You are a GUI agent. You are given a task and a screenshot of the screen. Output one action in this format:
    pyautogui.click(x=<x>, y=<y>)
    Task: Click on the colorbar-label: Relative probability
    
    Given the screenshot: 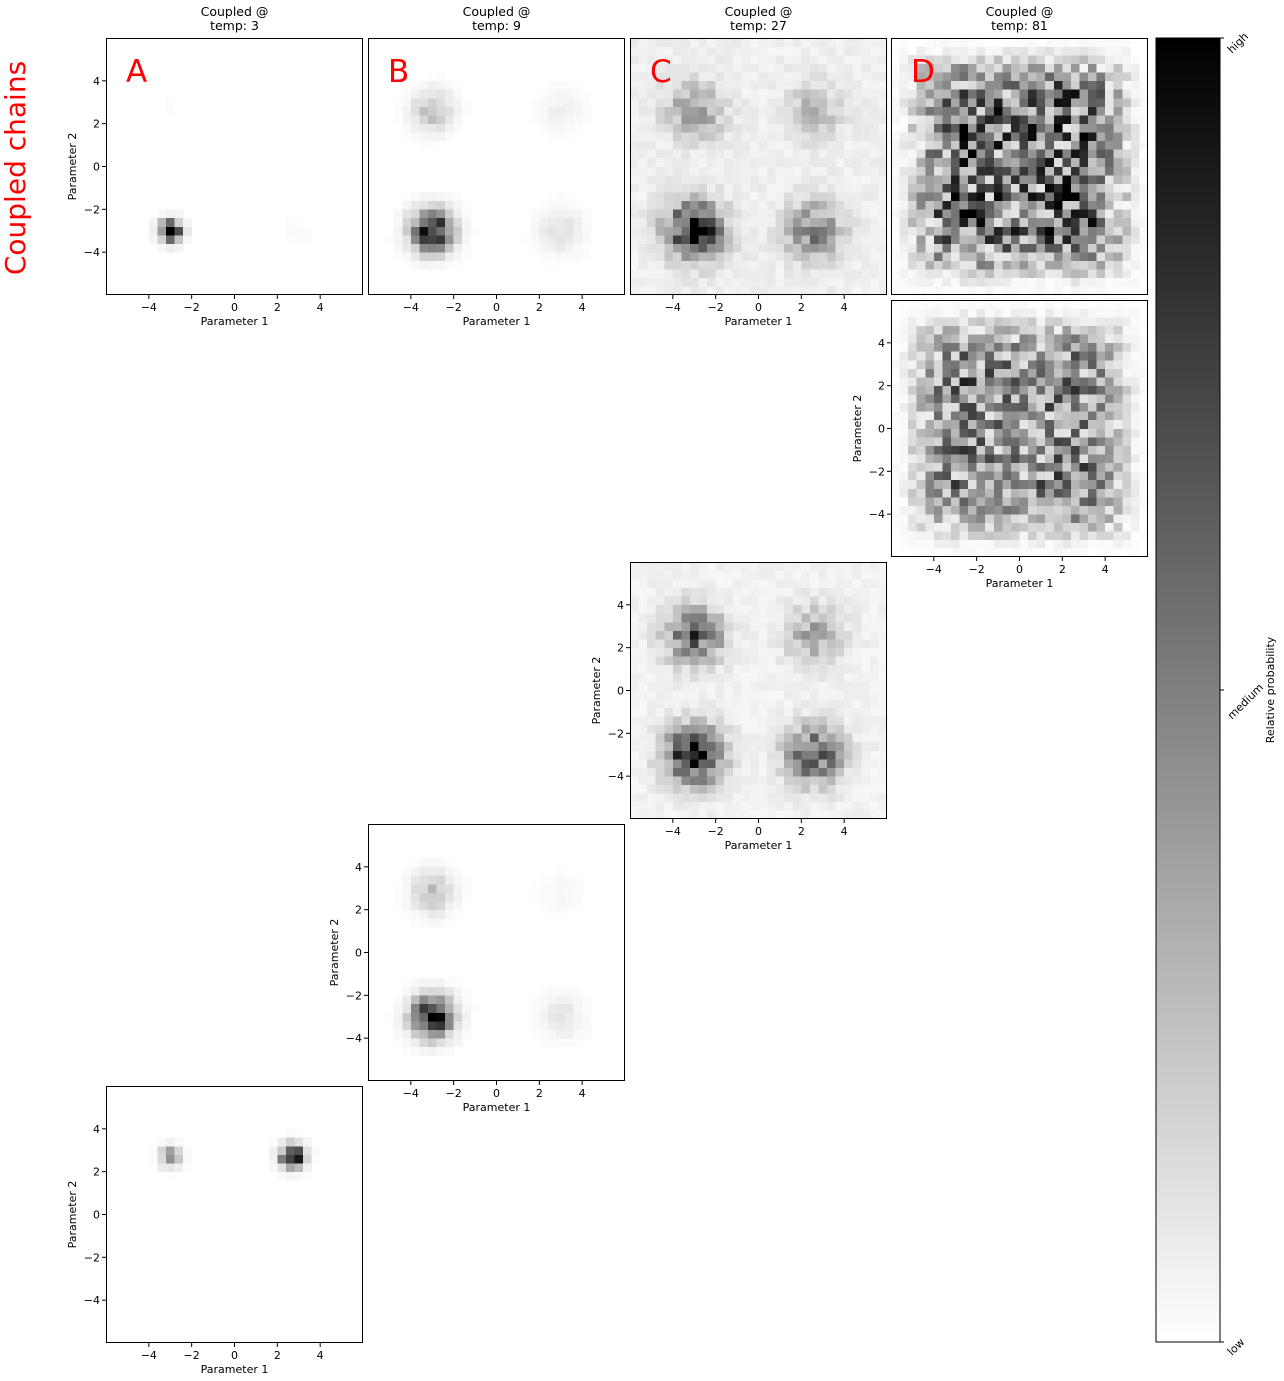 What is the action you would take?
    pyautogui.click(x=1270, y=689)
    